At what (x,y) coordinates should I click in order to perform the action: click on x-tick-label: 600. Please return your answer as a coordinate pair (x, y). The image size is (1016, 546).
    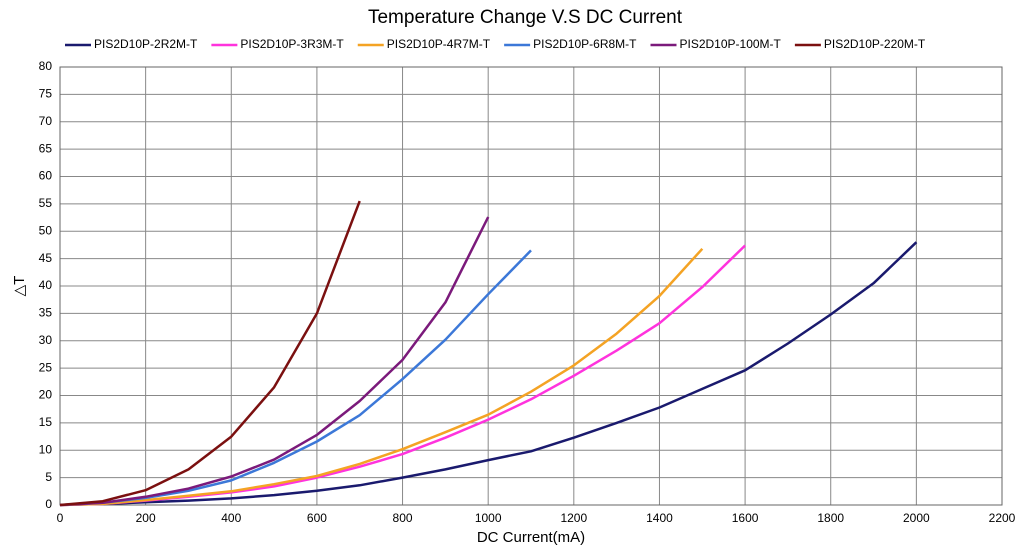
    Looking at the image, I should click on (317, 518).